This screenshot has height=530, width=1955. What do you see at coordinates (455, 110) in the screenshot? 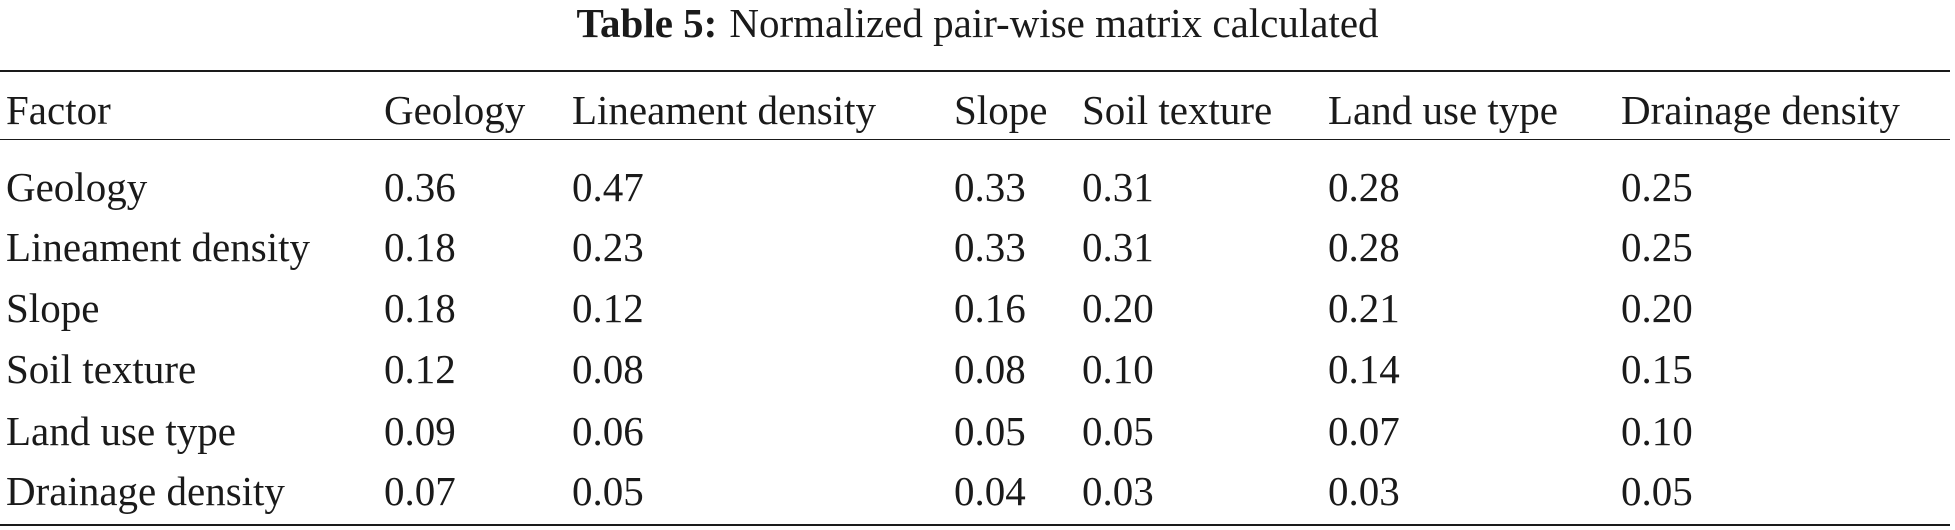
I see `header-cell: Geology` at bounding box center [455, 110].